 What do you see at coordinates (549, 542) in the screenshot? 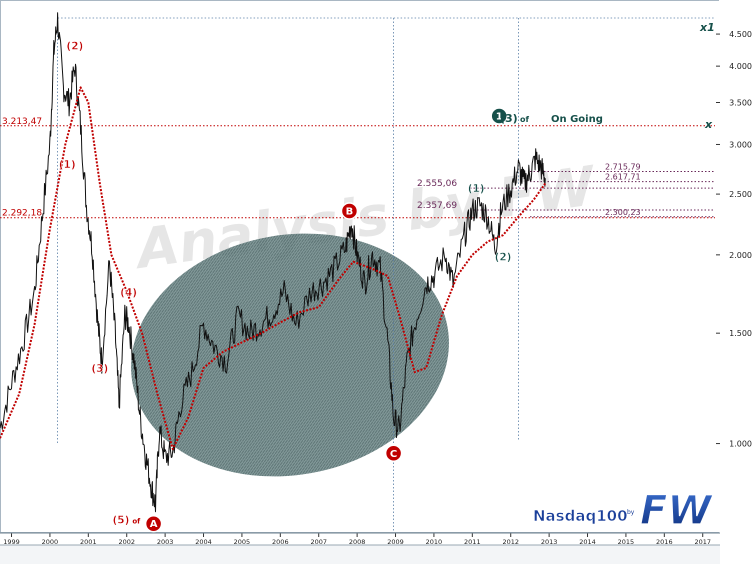
I see `x-tick-label-14: 2013` at bounding box center [549, 542].